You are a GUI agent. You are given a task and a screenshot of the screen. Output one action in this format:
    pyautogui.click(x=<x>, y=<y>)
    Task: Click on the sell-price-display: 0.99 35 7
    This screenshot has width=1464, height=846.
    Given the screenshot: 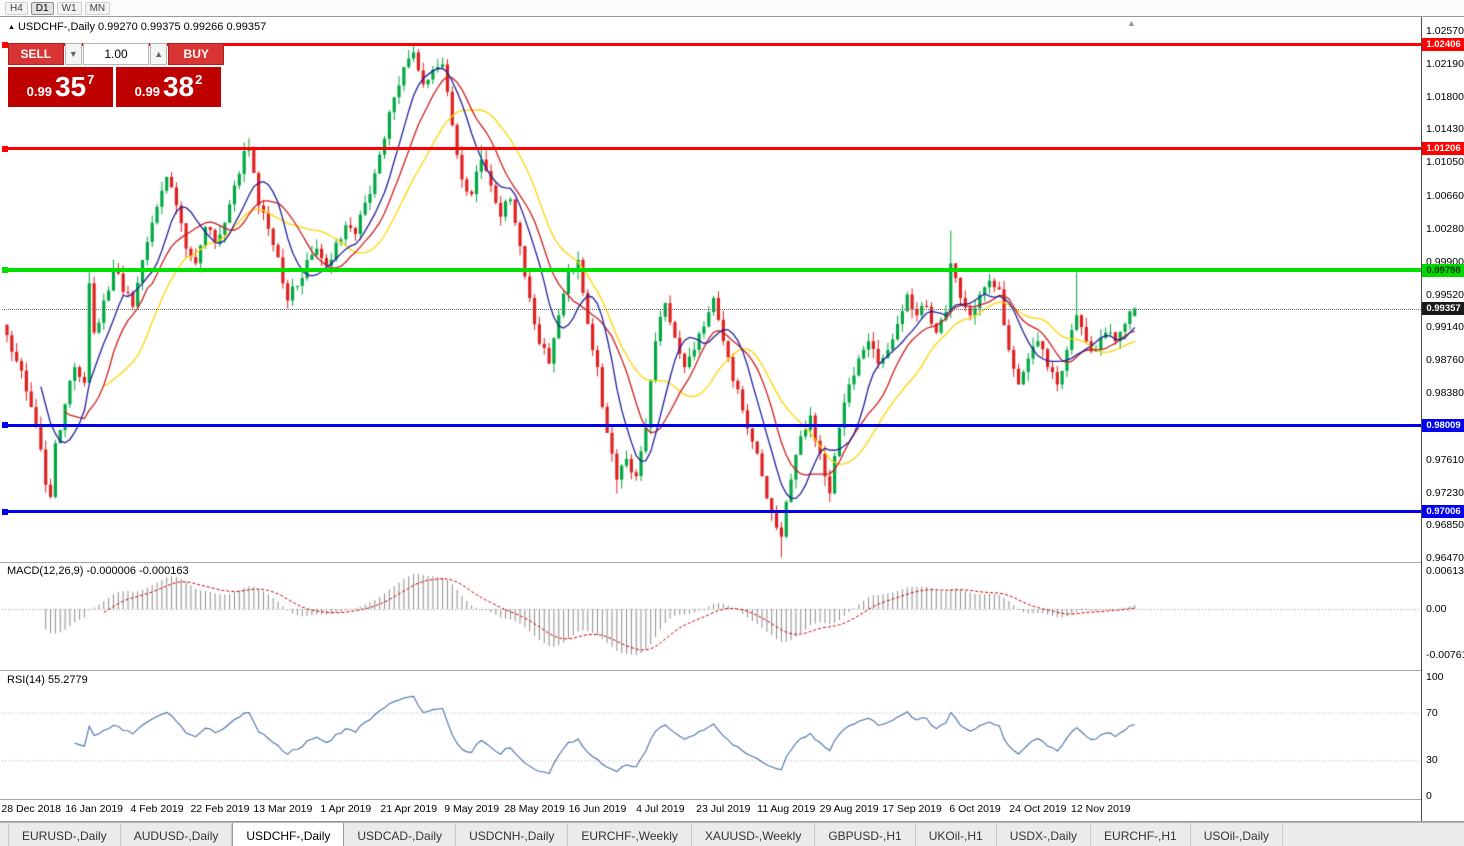 What is the action you would take?
    pyautogui.click(x=60, y=87)
    